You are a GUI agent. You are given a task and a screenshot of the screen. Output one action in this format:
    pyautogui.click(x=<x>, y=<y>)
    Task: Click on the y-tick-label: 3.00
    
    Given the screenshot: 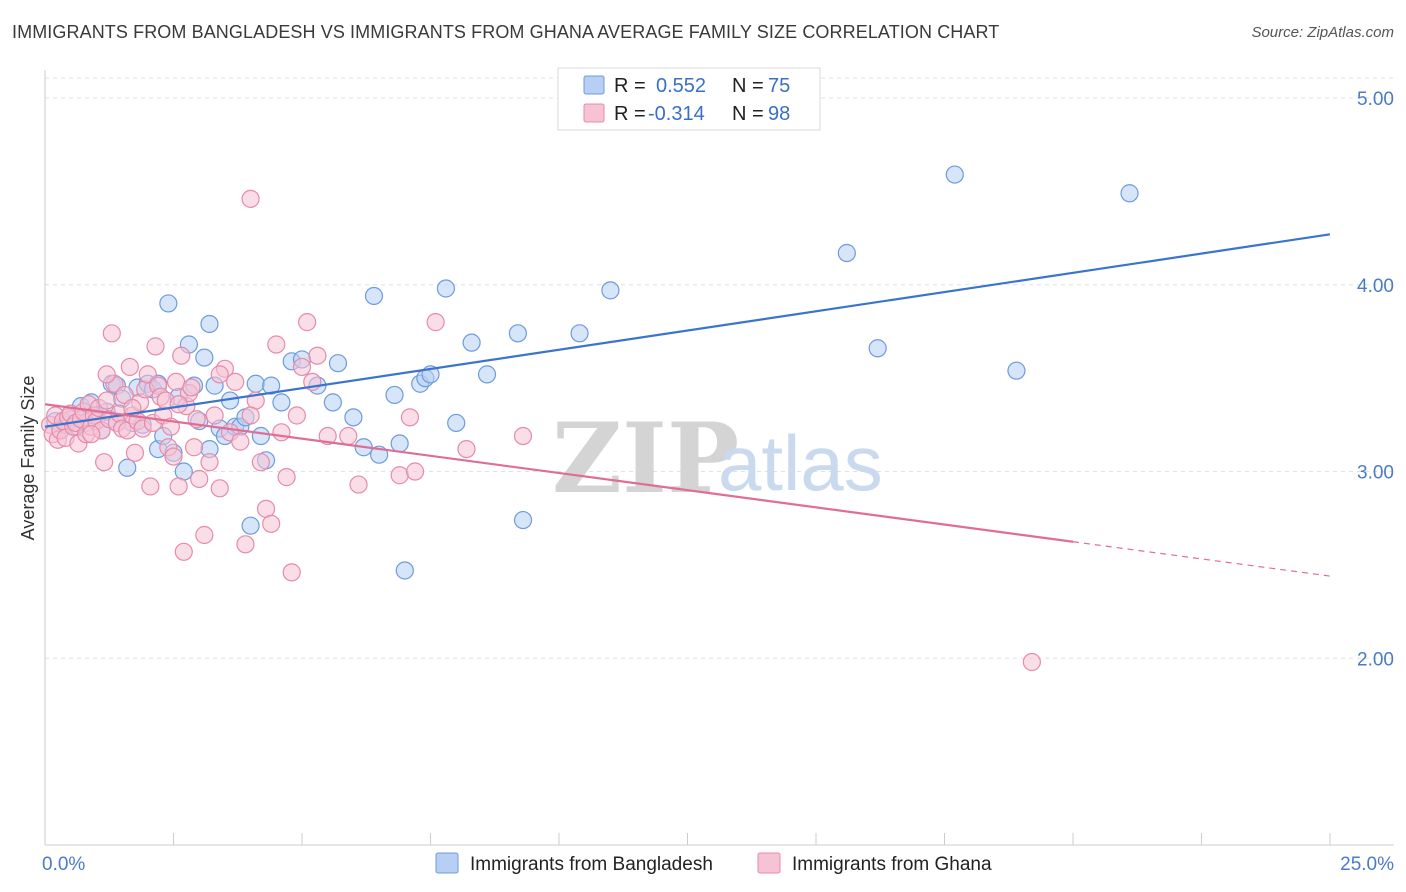 What is the action you would take?
    pyautogui.click(x=1375, y=473)
    